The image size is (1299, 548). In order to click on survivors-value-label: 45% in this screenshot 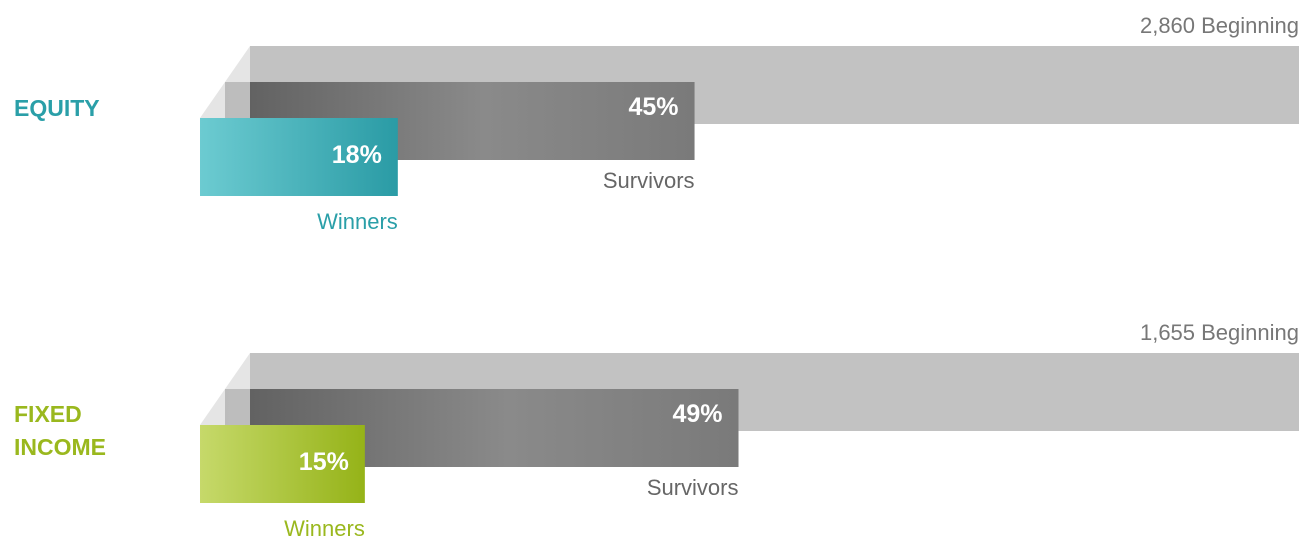, I will do `click(654, 107)`.